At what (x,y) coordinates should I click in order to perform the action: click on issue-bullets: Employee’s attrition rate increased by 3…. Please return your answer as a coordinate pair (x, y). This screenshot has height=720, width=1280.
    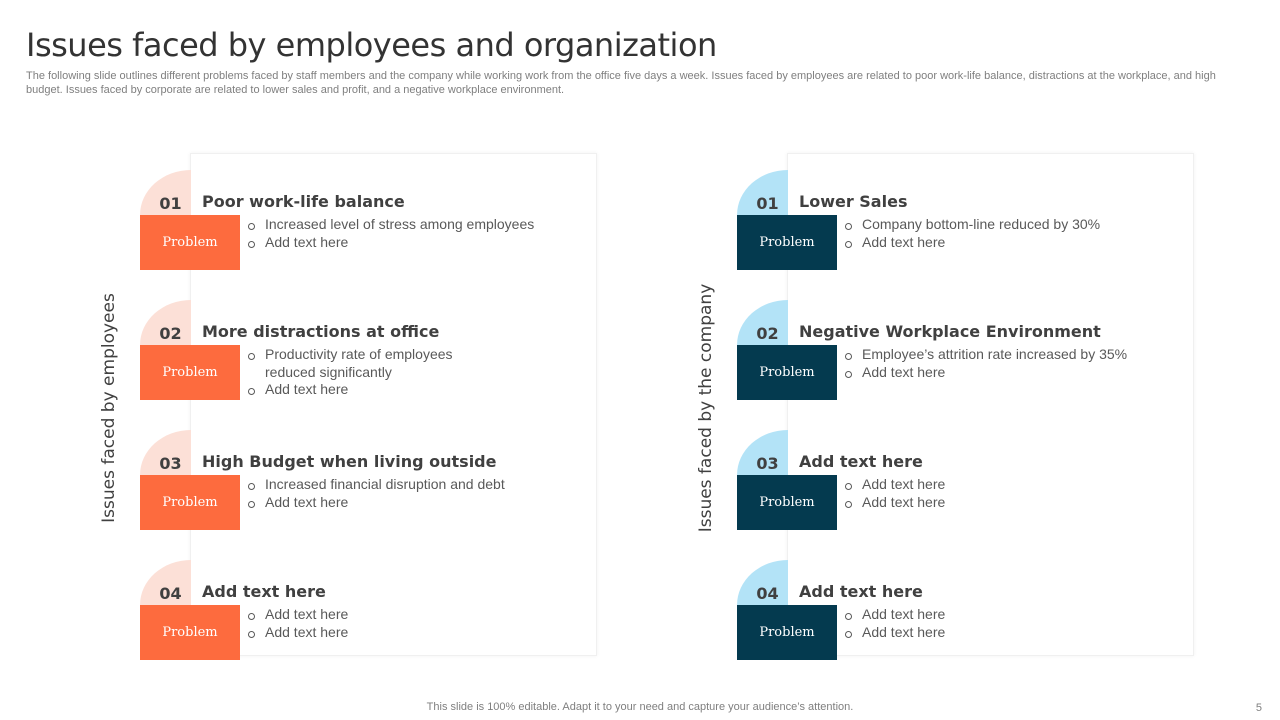
    Looking at the image, I should click on (985, 363).